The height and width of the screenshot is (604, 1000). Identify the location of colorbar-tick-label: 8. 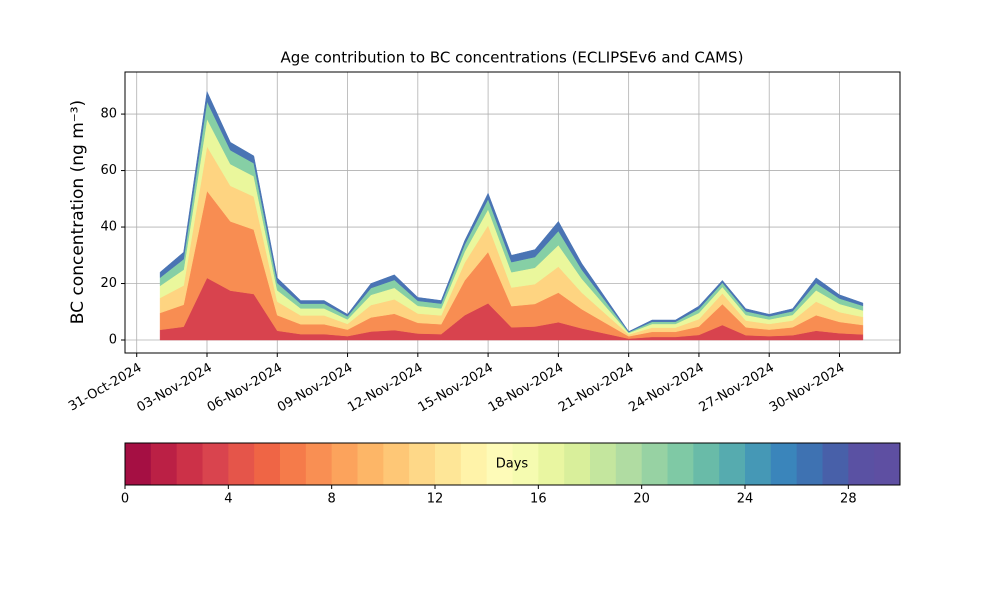
(332, 499).